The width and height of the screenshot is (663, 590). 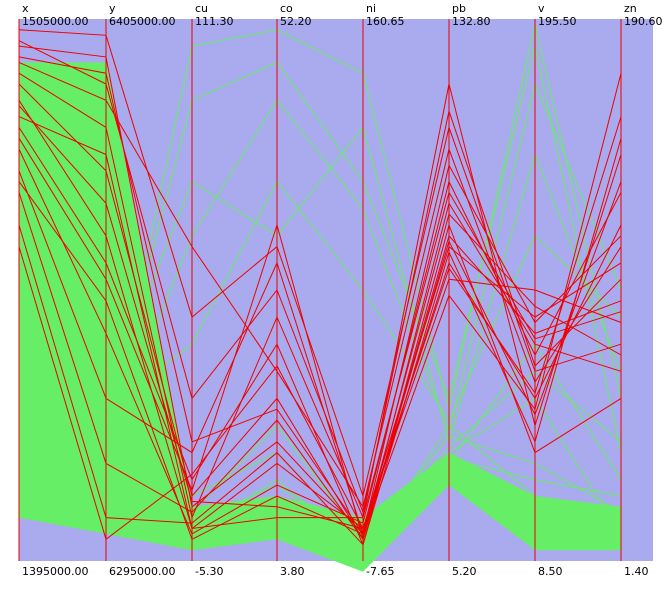 I want to click on filtered-line, so click(x=320, y=515).